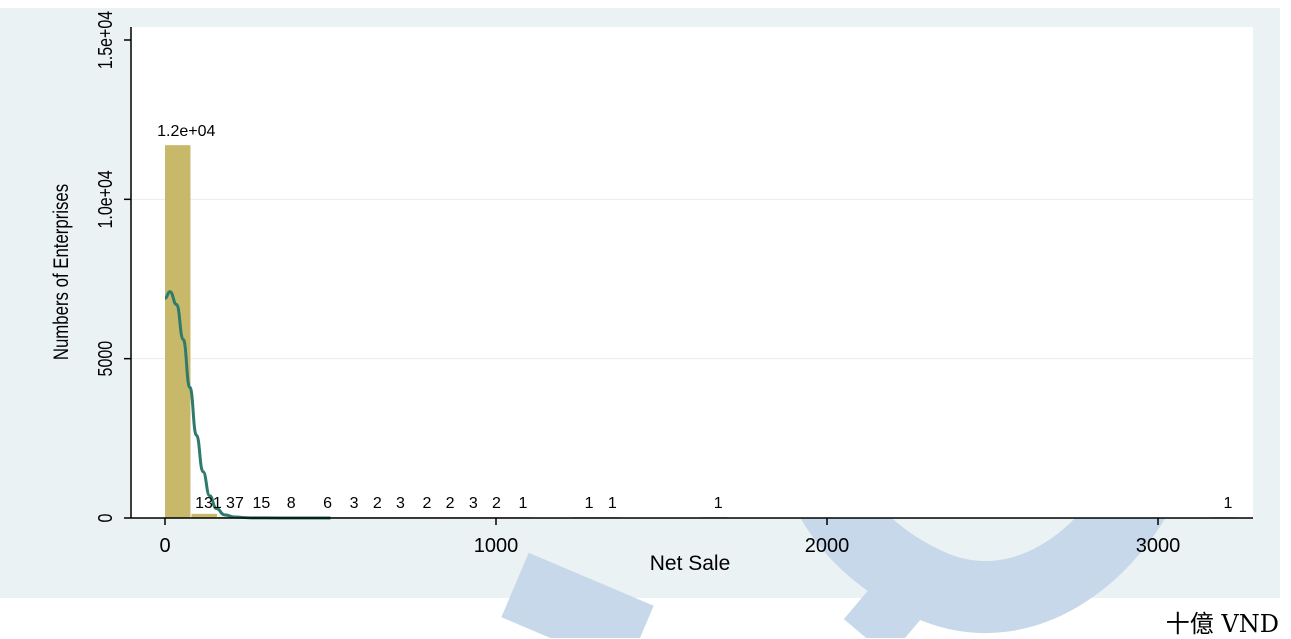 The image size is (1291, 639). Describe the element at coordinates (1158, 546) in the screenshot. I see `x-tick-label: 3000` at that location.